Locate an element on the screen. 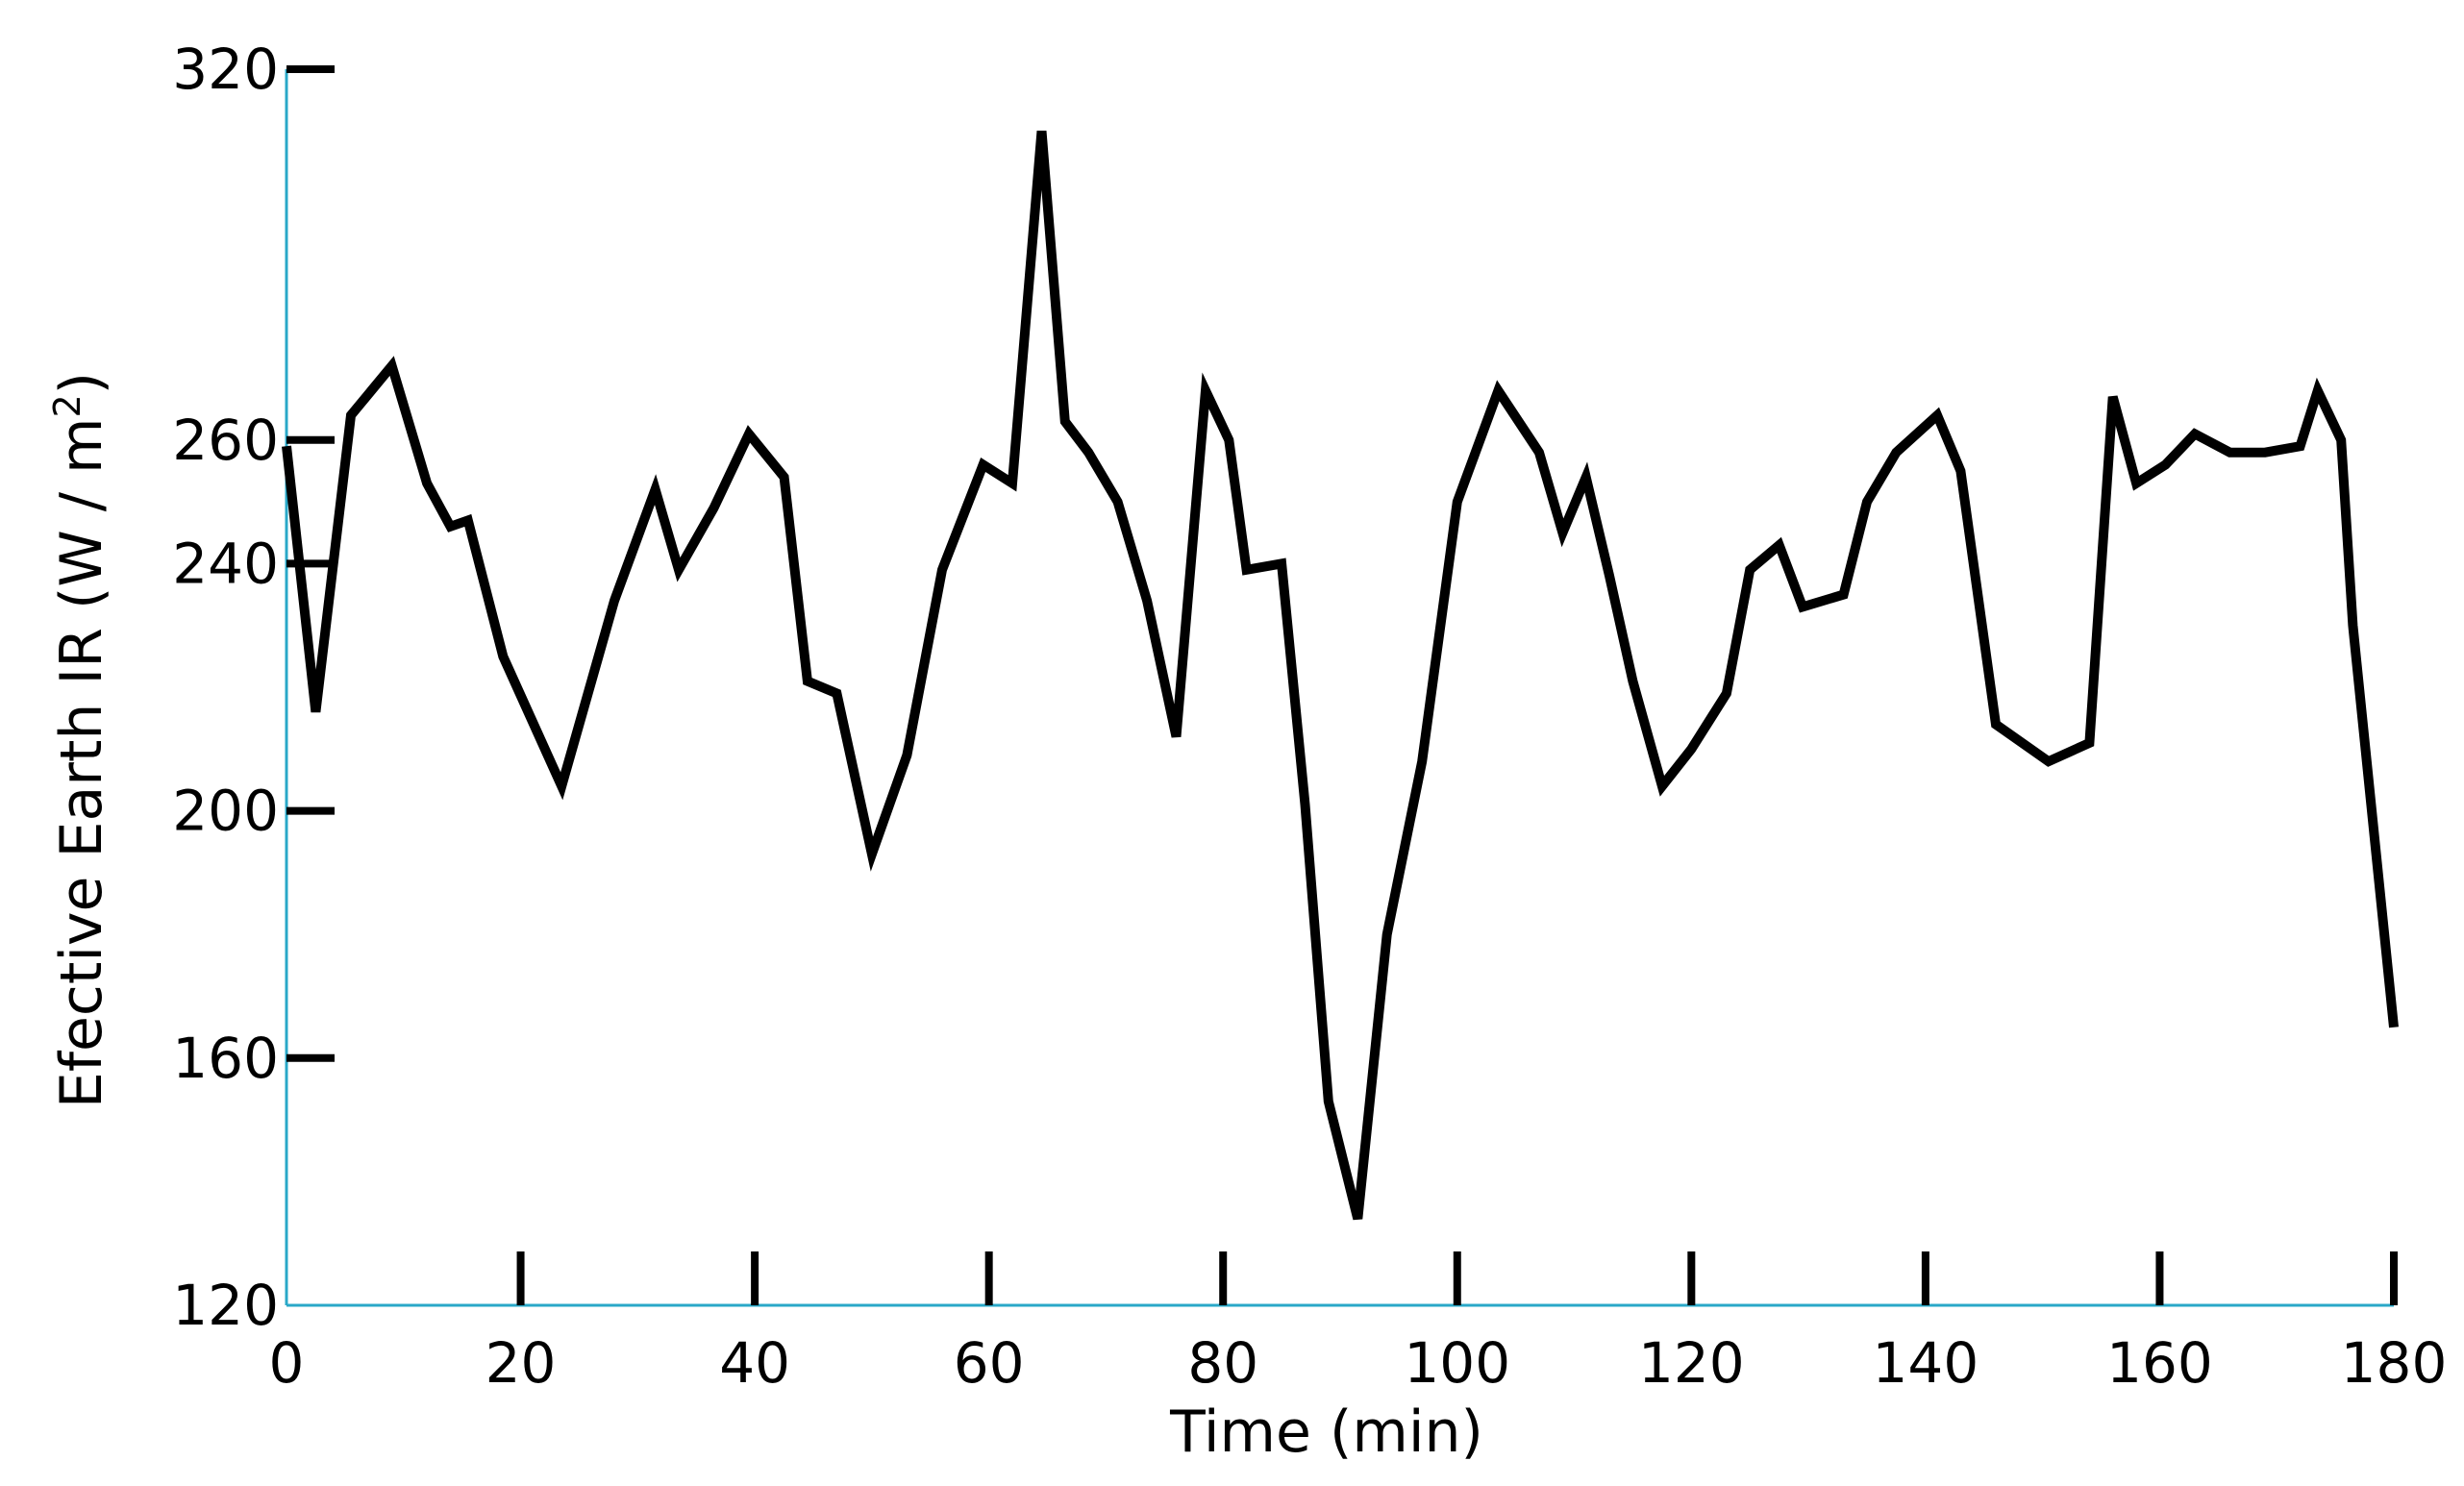 The image size is (2464, 1486). y-tick-label: 320 is located at coordinates (225, 69).